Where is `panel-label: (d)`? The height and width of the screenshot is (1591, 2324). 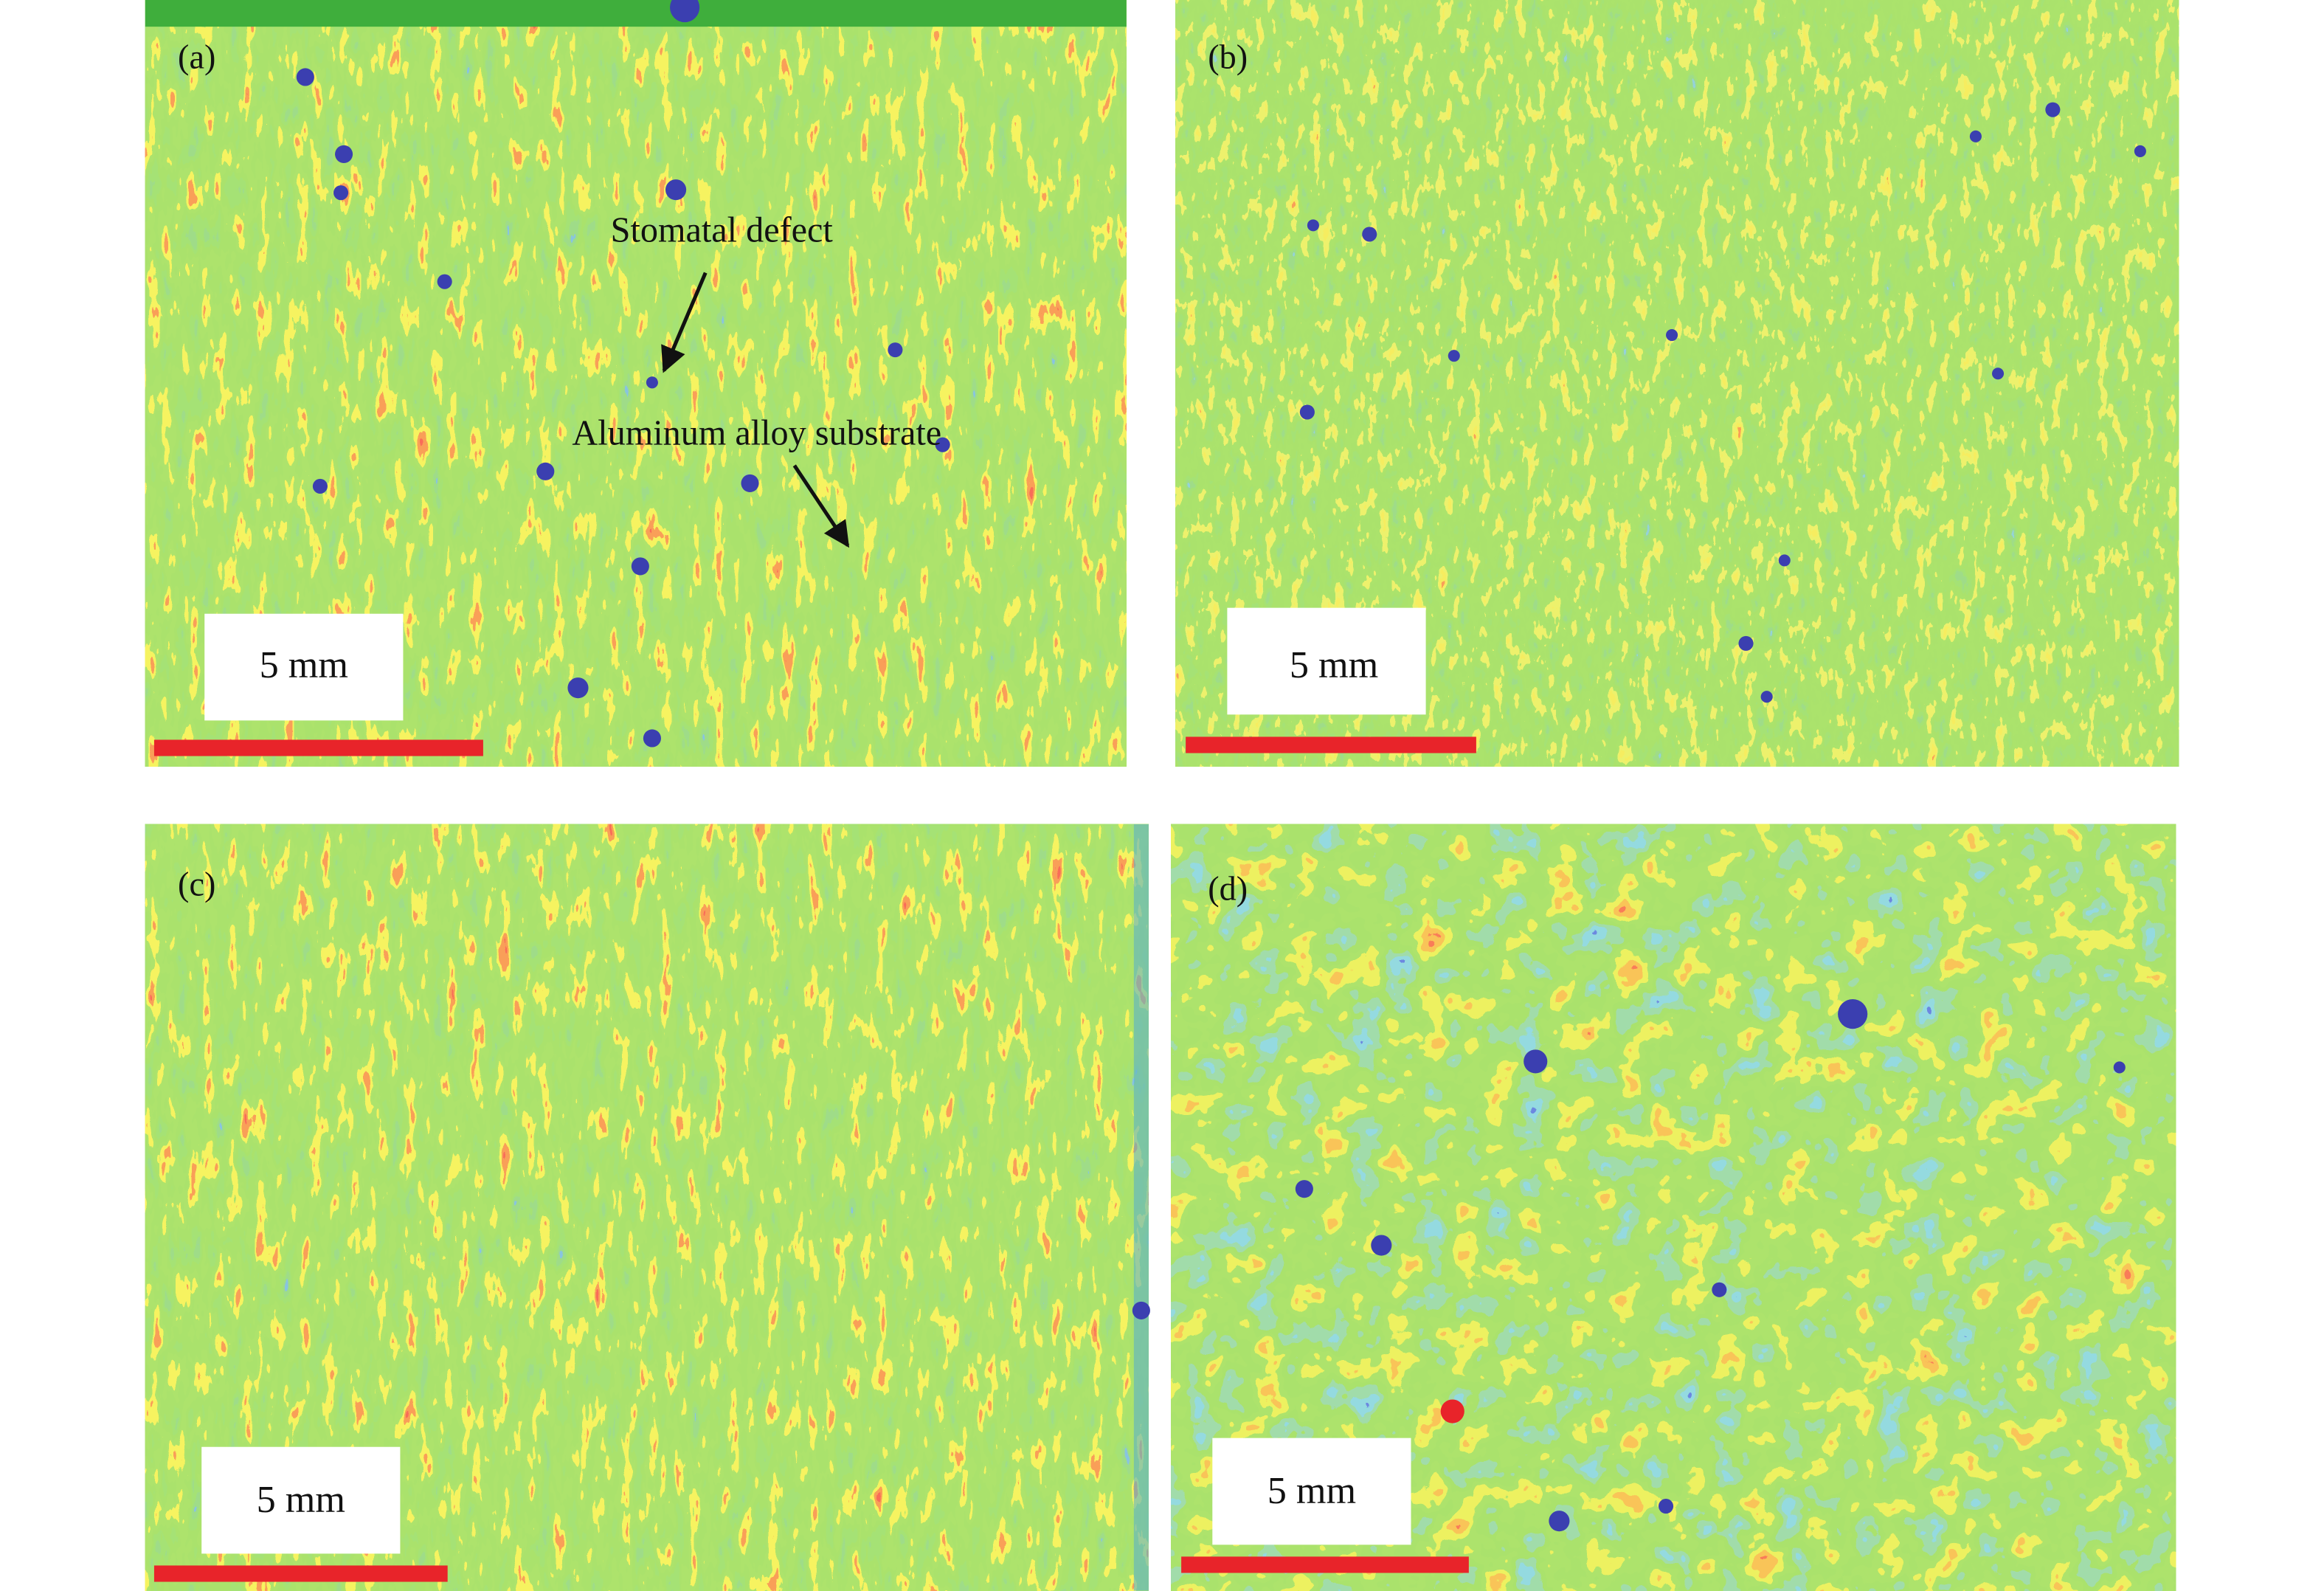 panel-label: (d) is located at coordinates (1228, 888).